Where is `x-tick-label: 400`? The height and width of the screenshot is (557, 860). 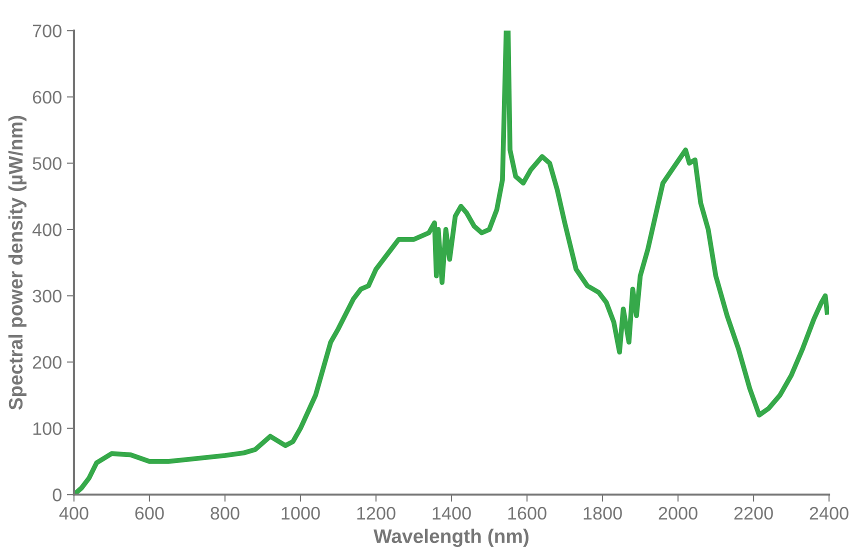
x-tick-label: 400 is located at coordinates (73, 513).